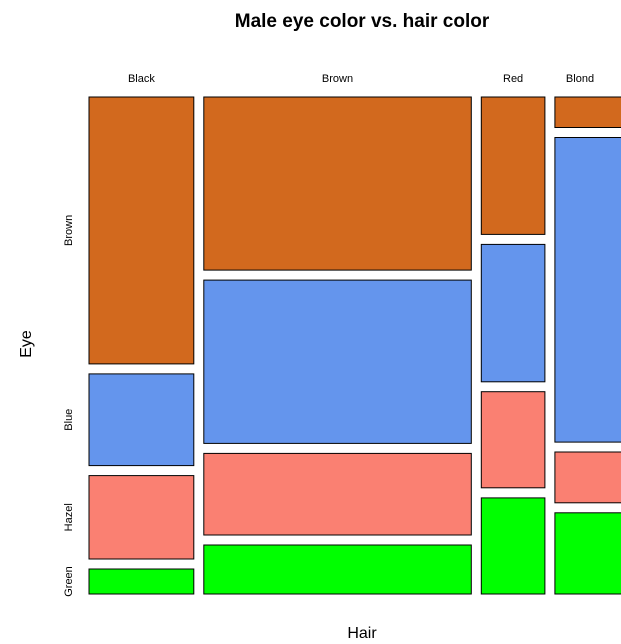 This screenshot has width=621, height=644. Describe the element at coordinates (69, 230) in the screenshot. I see `eye-label-brown: Brown` at that location.